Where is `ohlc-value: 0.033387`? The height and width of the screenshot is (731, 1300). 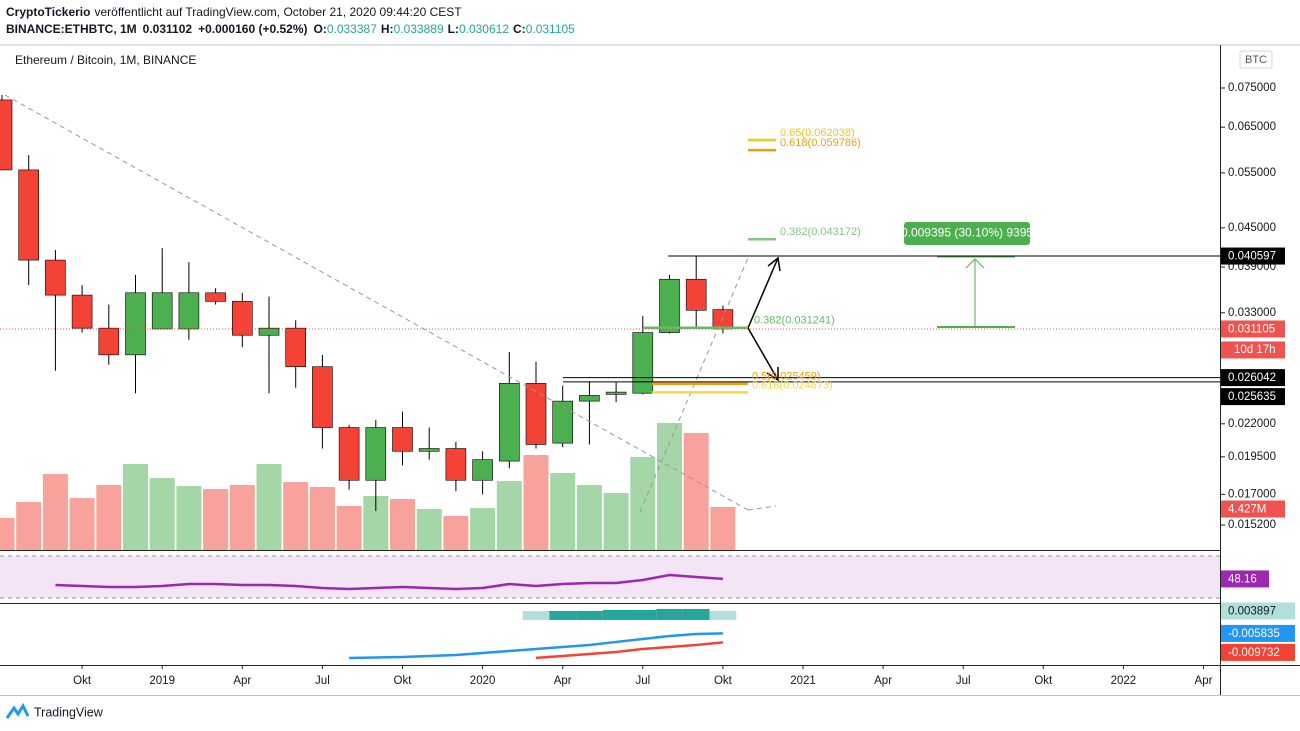
ohlc-value: 0.033387 is located at coordinates (352, 29).